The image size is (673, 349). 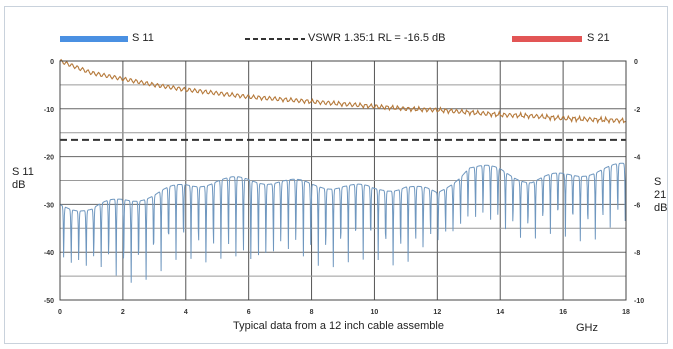 I want to click on y-right-tick-label: 0, so click(x=636, y=62).